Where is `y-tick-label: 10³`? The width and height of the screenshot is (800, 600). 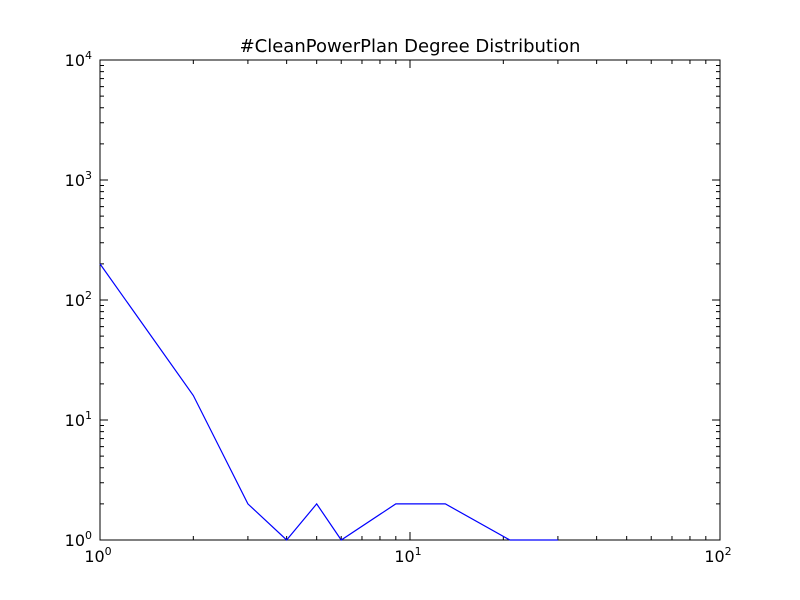 y-tick-label: 10³ is located at coordinates (78, 179).